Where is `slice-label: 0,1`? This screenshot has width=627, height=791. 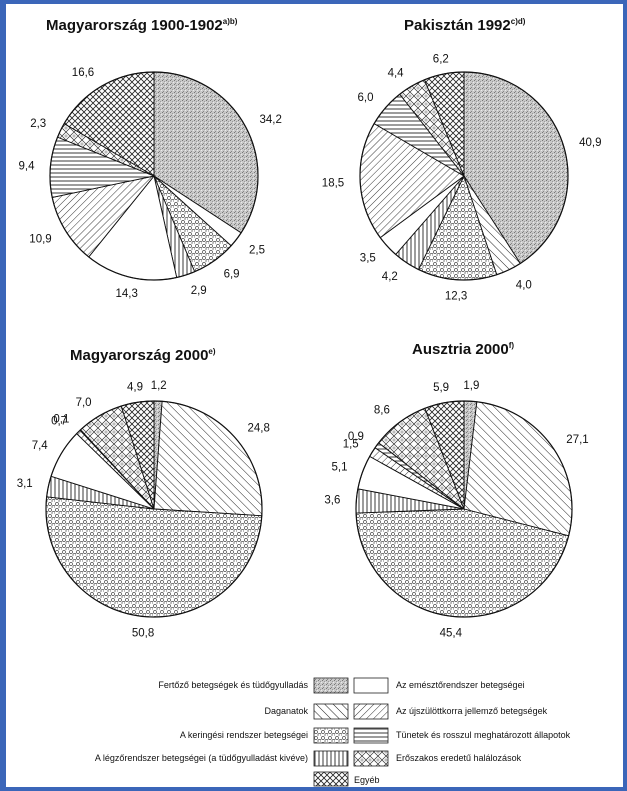
slice-label: 0,1 is located at coordinates (61, 419).